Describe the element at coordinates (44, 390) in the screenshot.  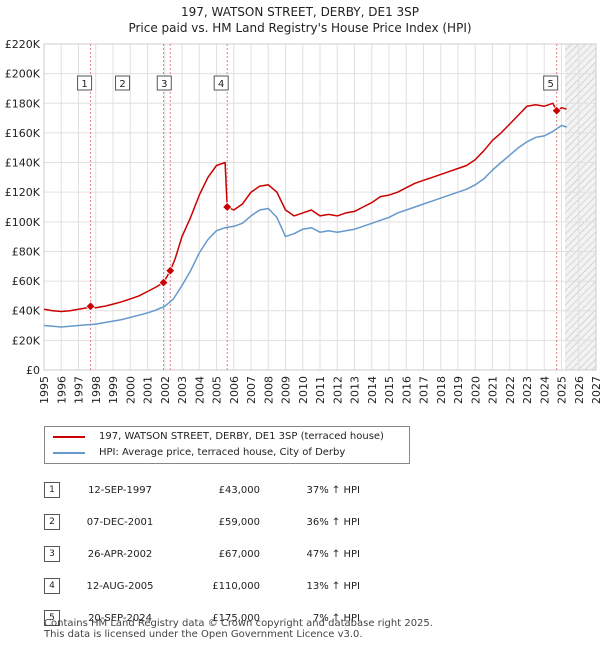
I see `x-tick-label: 1995` at that location.